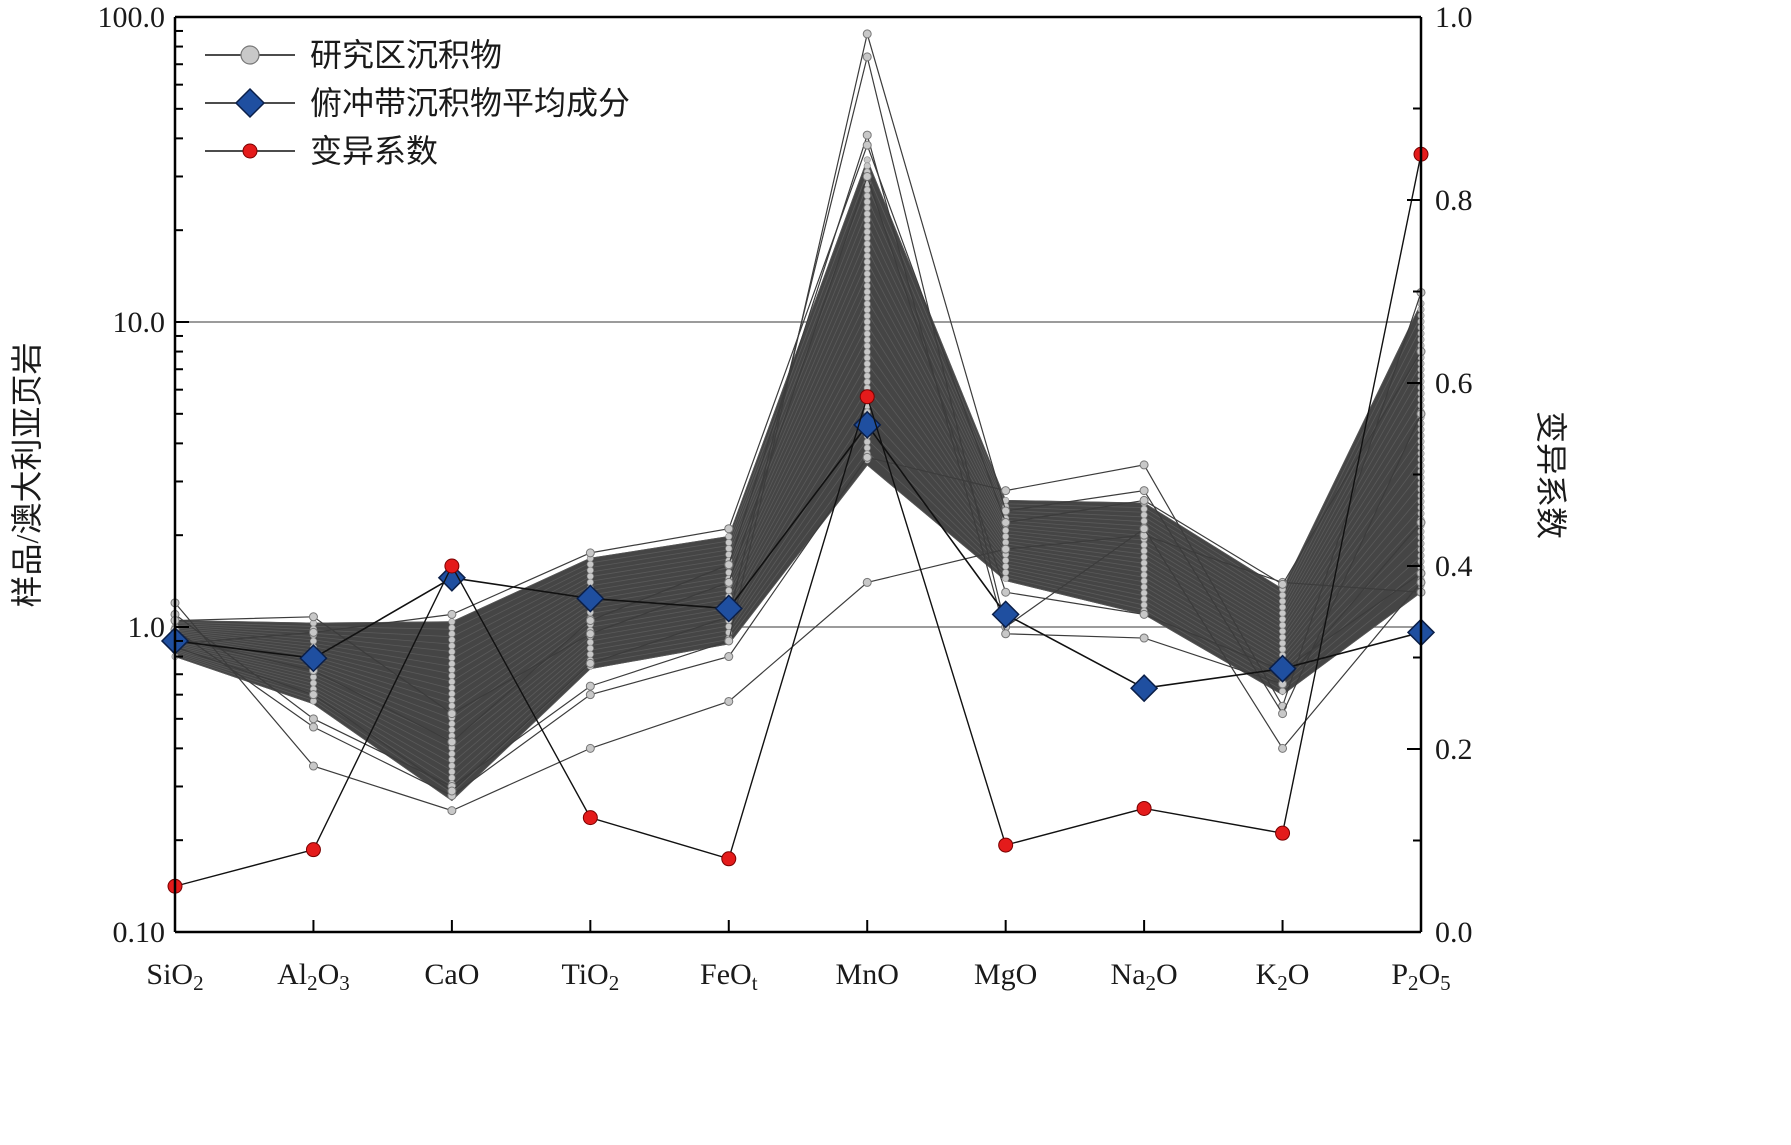  What do you see at coordinates (1454, 383) in the screenshot?
I see `y-right-tick-label: 0.6` at bounding box center [1454, 383].